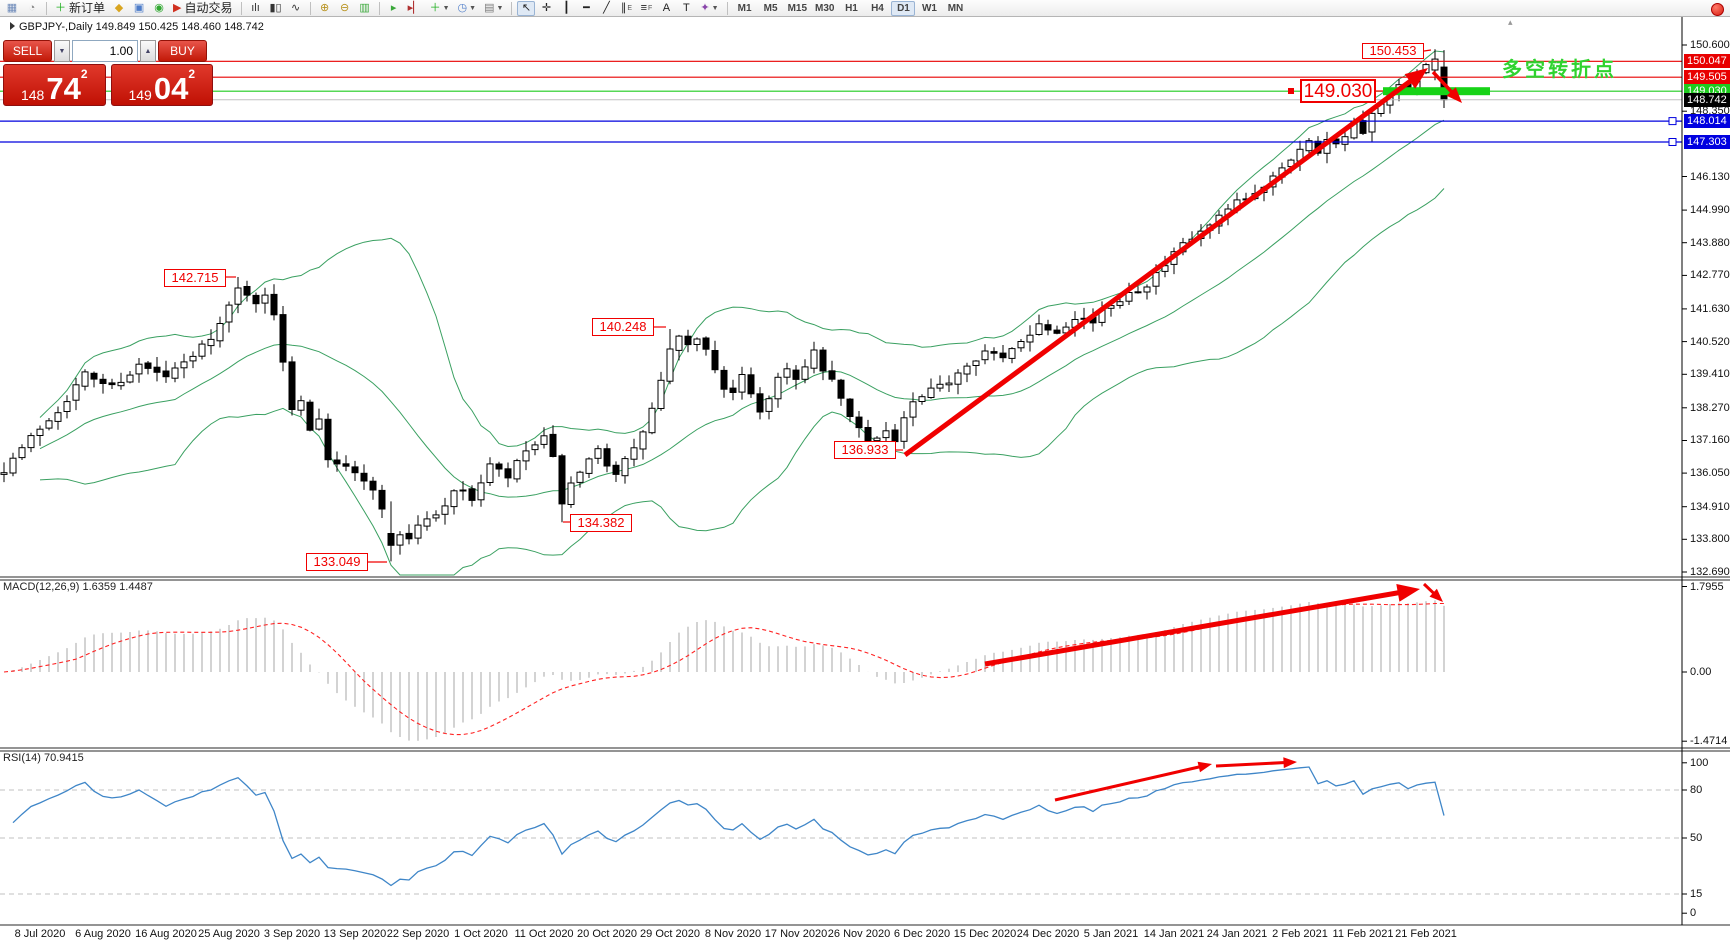  Describe the element at coordinates (440, 8) in the screenshot. I see `add-indicator-button: ＋ ▼` at that location.